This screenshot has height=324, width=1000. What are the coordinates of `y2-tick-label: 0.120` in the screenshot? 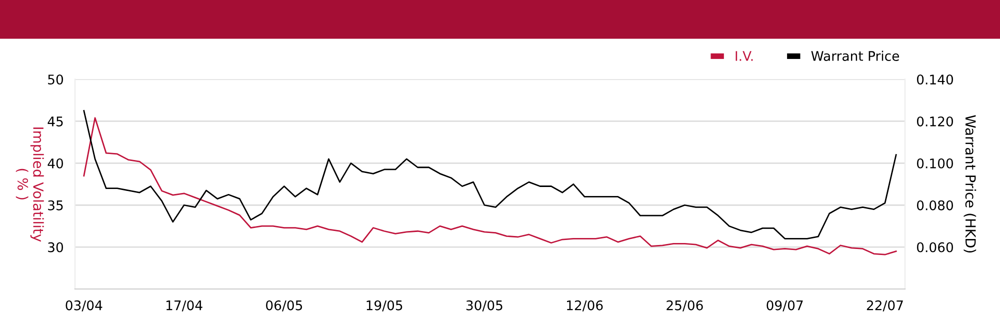 It's located at (935, 121).